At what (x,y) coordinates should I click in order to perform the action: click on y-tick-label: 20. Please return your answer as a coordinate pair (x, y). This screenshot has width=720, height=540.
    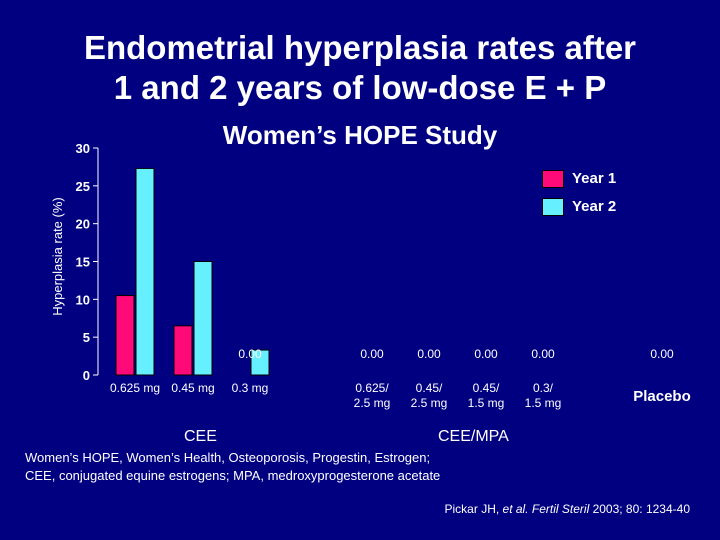
    Looking at the image, I should click on (83, 224).